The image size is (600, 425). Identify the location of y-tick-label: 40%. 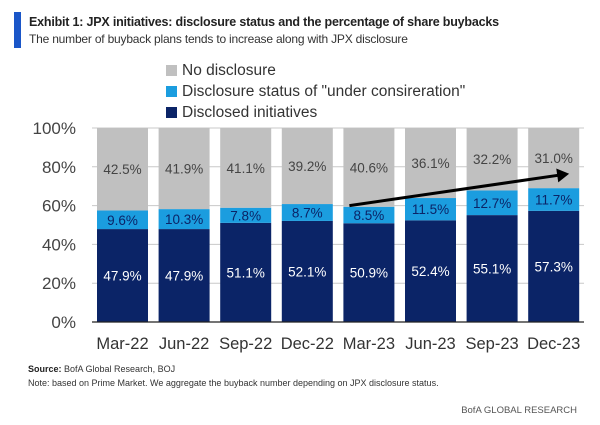
(59, 244).